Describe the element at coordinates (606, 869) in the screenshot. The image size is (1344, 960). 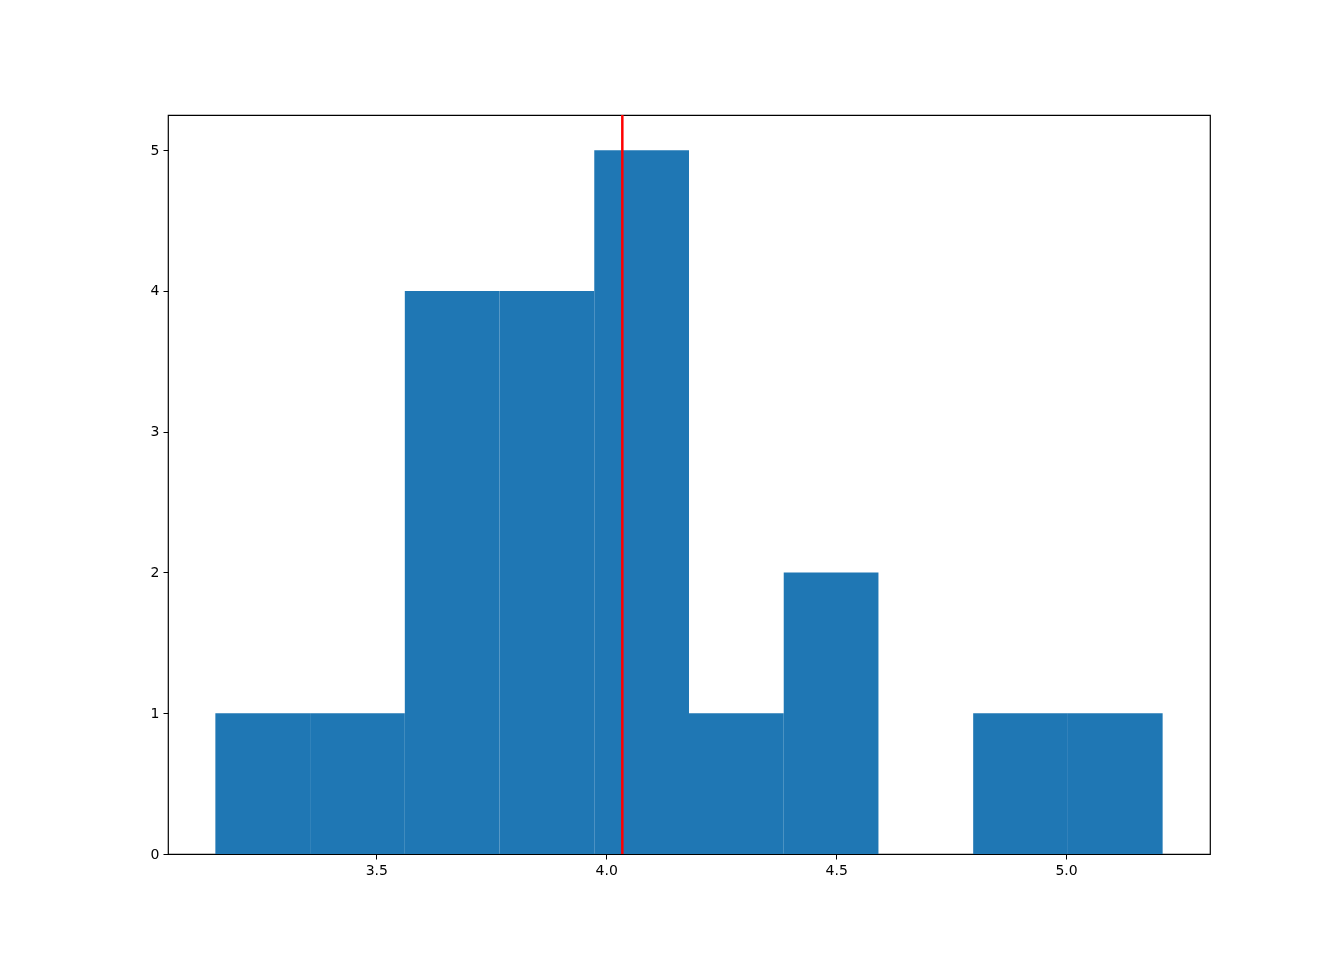
I see `x-tick-label: 4.0` at that location.